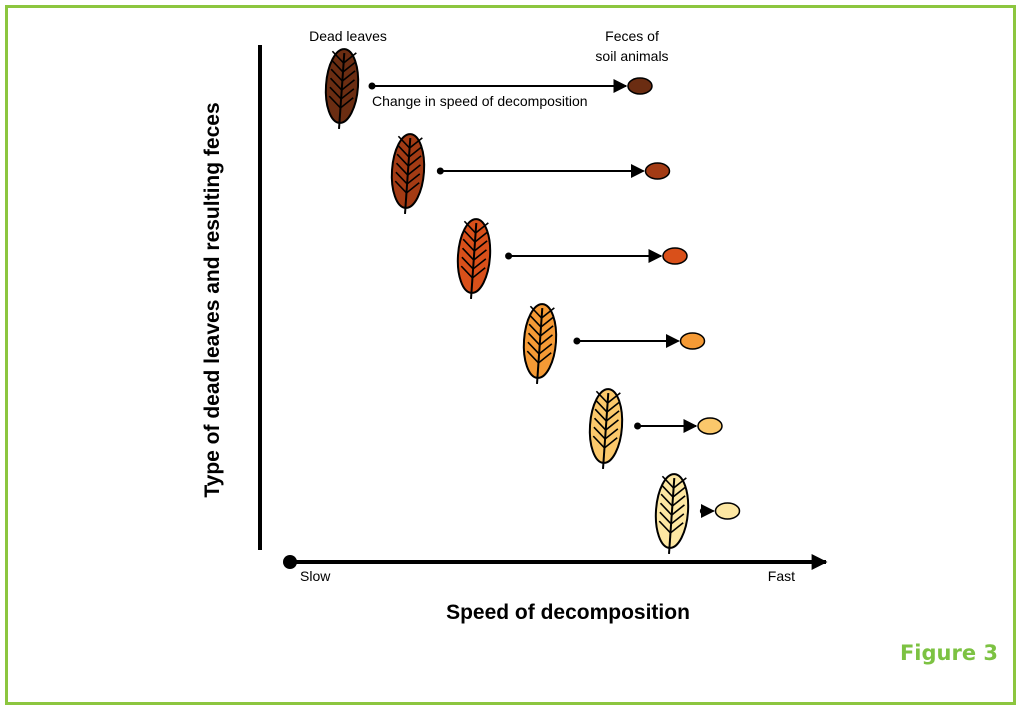 This screenshot has height=705, width=1022. I want to click on dead-leaves-label: Dead leaves, so click(348, 36).